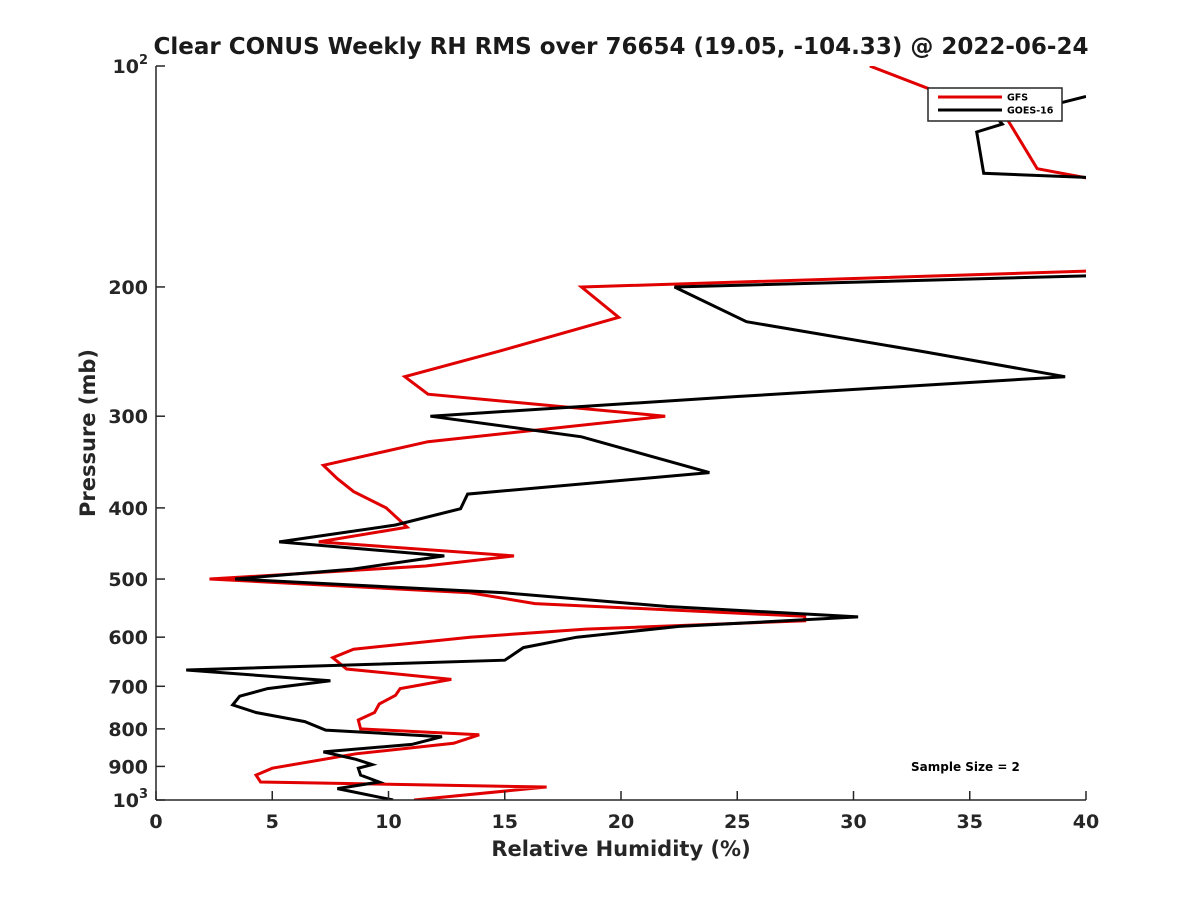 This screenshot has height=900, width=1200. What do you see at coordinates (1017, 98) in the screenshot?
I see `legend-label-gfs: GFS` at bounding box center [1017, 98].